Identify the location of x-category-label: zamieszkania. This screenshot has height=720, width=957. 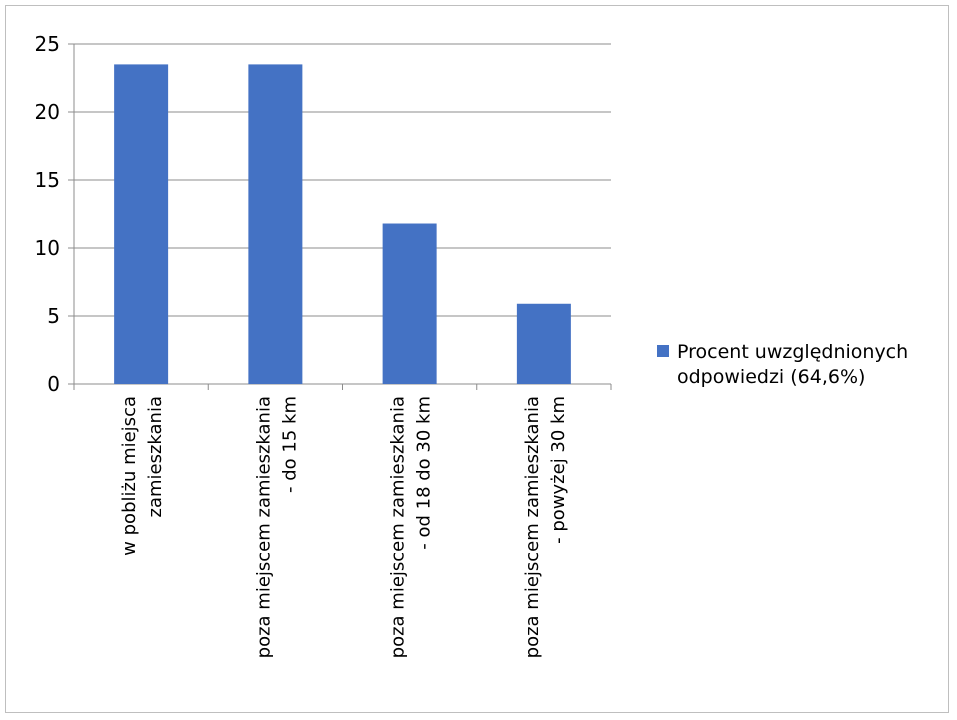
(155, 457).